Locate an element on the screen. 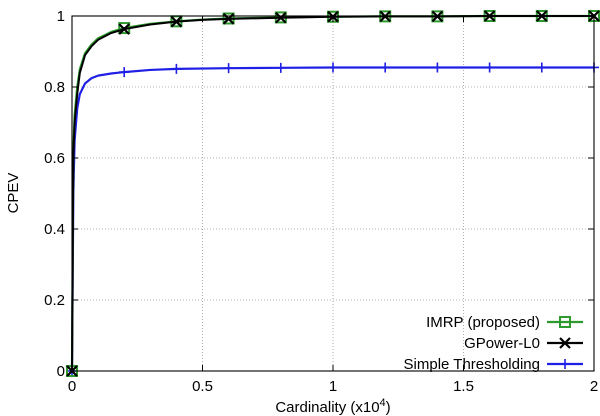  x-axis-label: Cardinality (x104) is located at coordinates (332, 406).